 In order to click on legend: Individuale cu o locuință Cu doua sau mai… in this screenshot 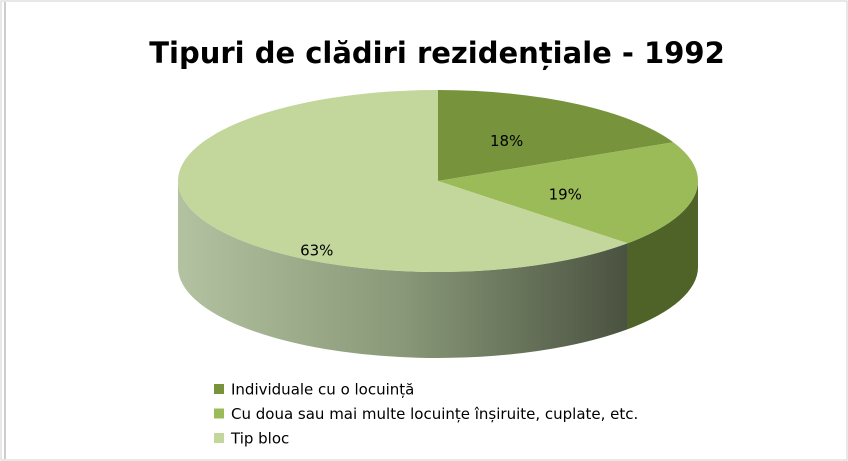, I will do `click(426, 414)`.